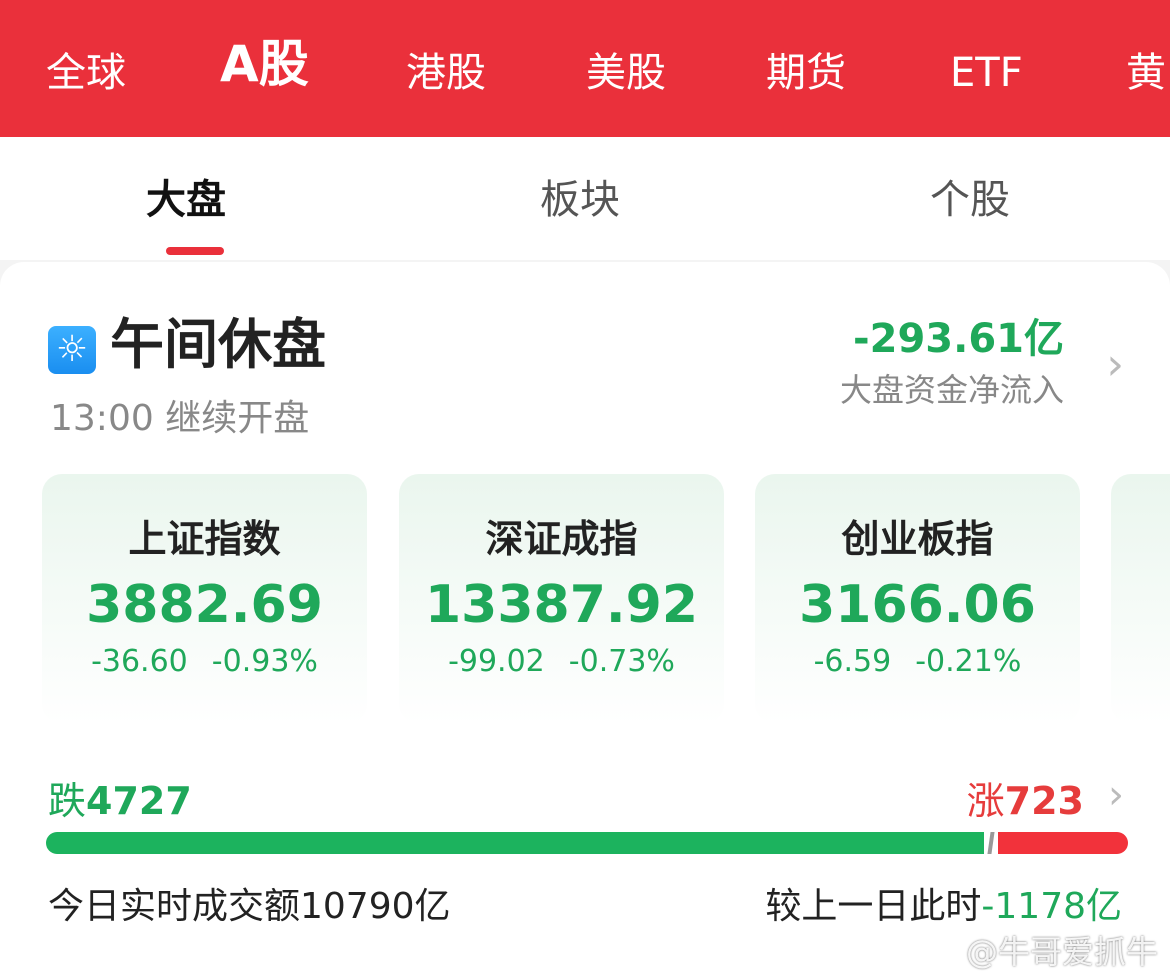 The image size is (1170, 973). I want to click on sub-tabs: 大盘 板块 个股, so click(585, 198).